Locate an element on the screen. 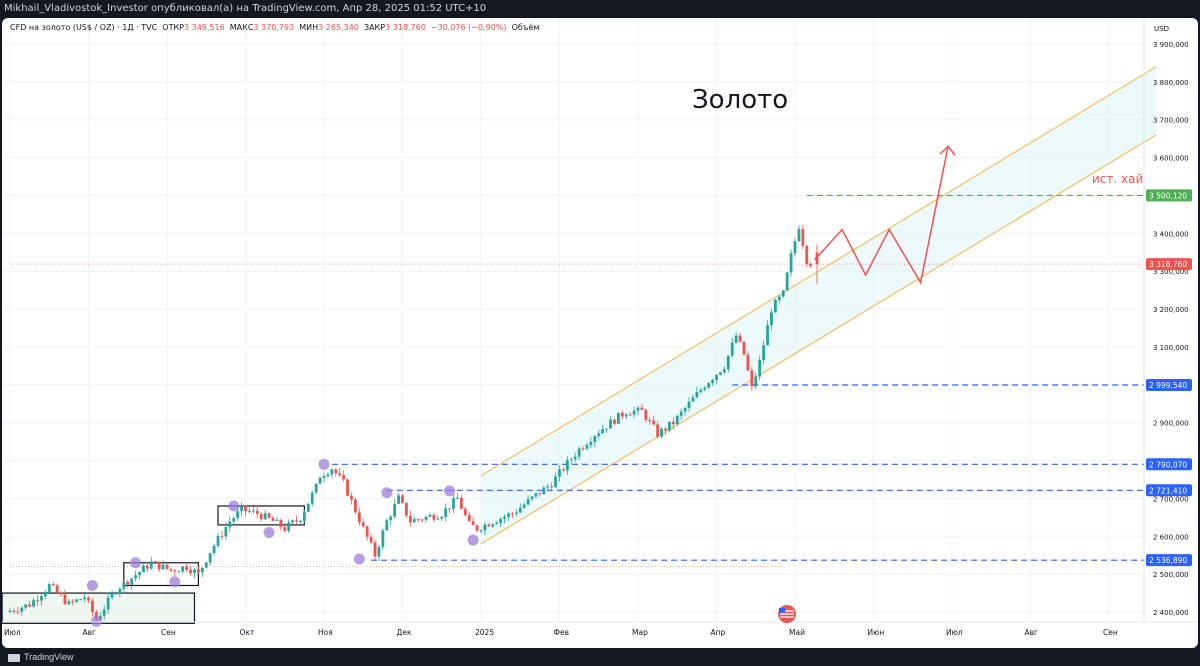 This screenshot has width=1200, height=666. high-label: МАКС is located at coordinates (241, 27).